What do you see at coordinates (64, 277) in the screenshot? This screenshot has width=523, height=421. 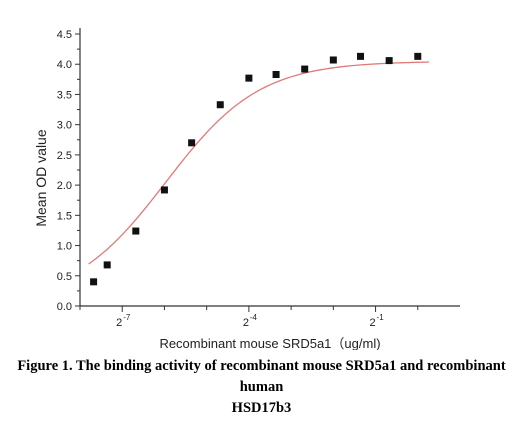 I see `y-tick-label: 0.5` at bounding box center [64, 277].